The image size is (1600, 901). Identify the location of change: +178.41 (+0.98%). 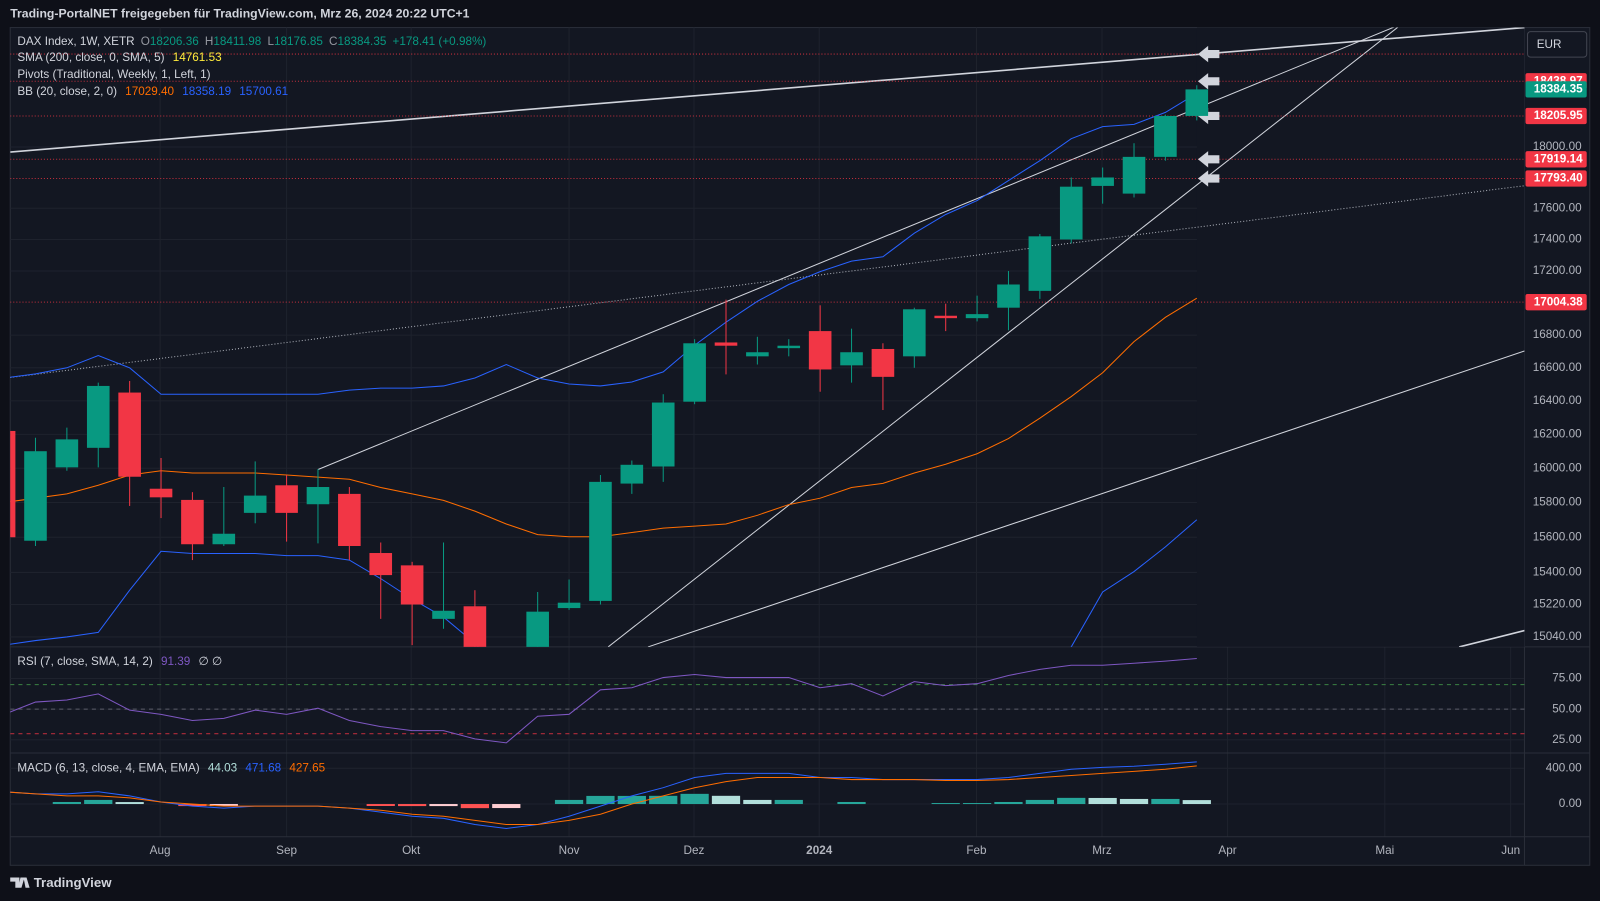
(439, 41).